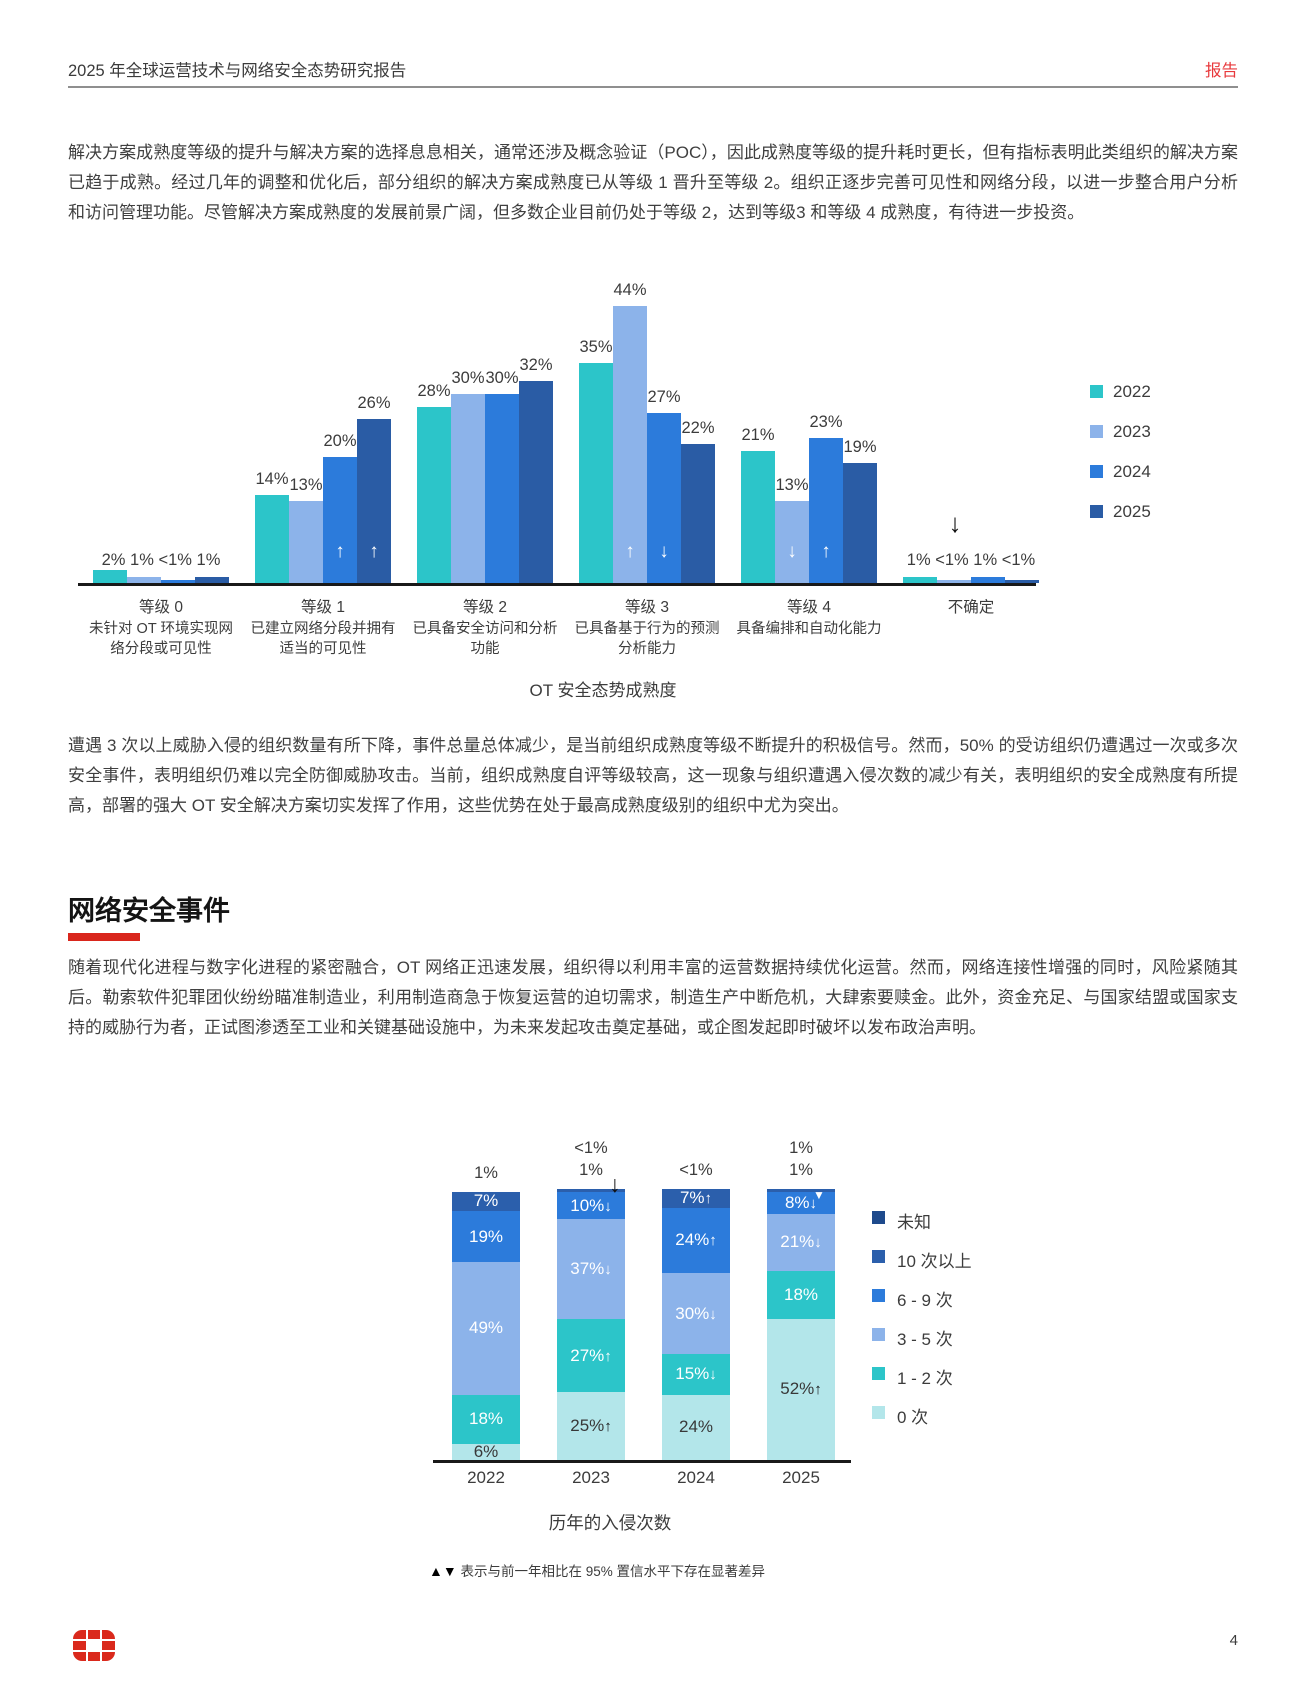 This screenshot has width=1300, height=1683. I want to click on bar-value-label: 19%, so click(860, 447).